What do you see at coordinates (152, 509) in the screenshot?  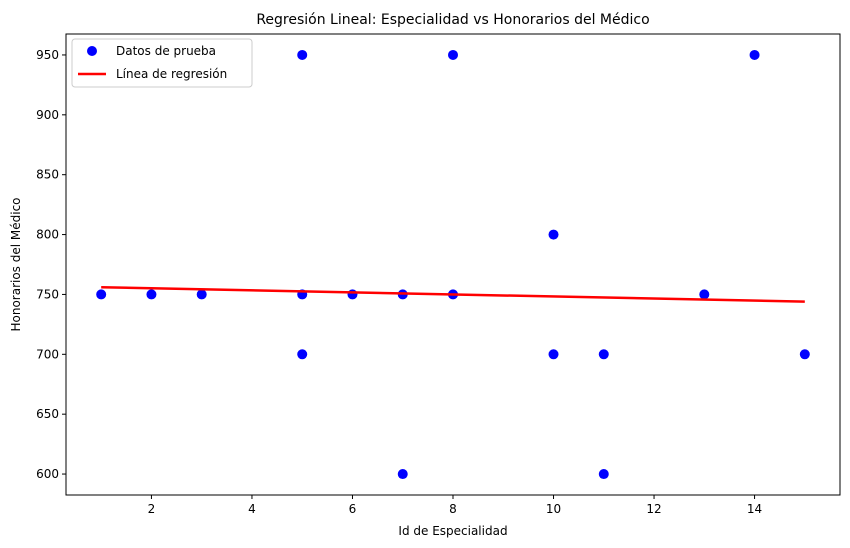 I see `x-tick-label: 2` at bounding box center [152, 509].